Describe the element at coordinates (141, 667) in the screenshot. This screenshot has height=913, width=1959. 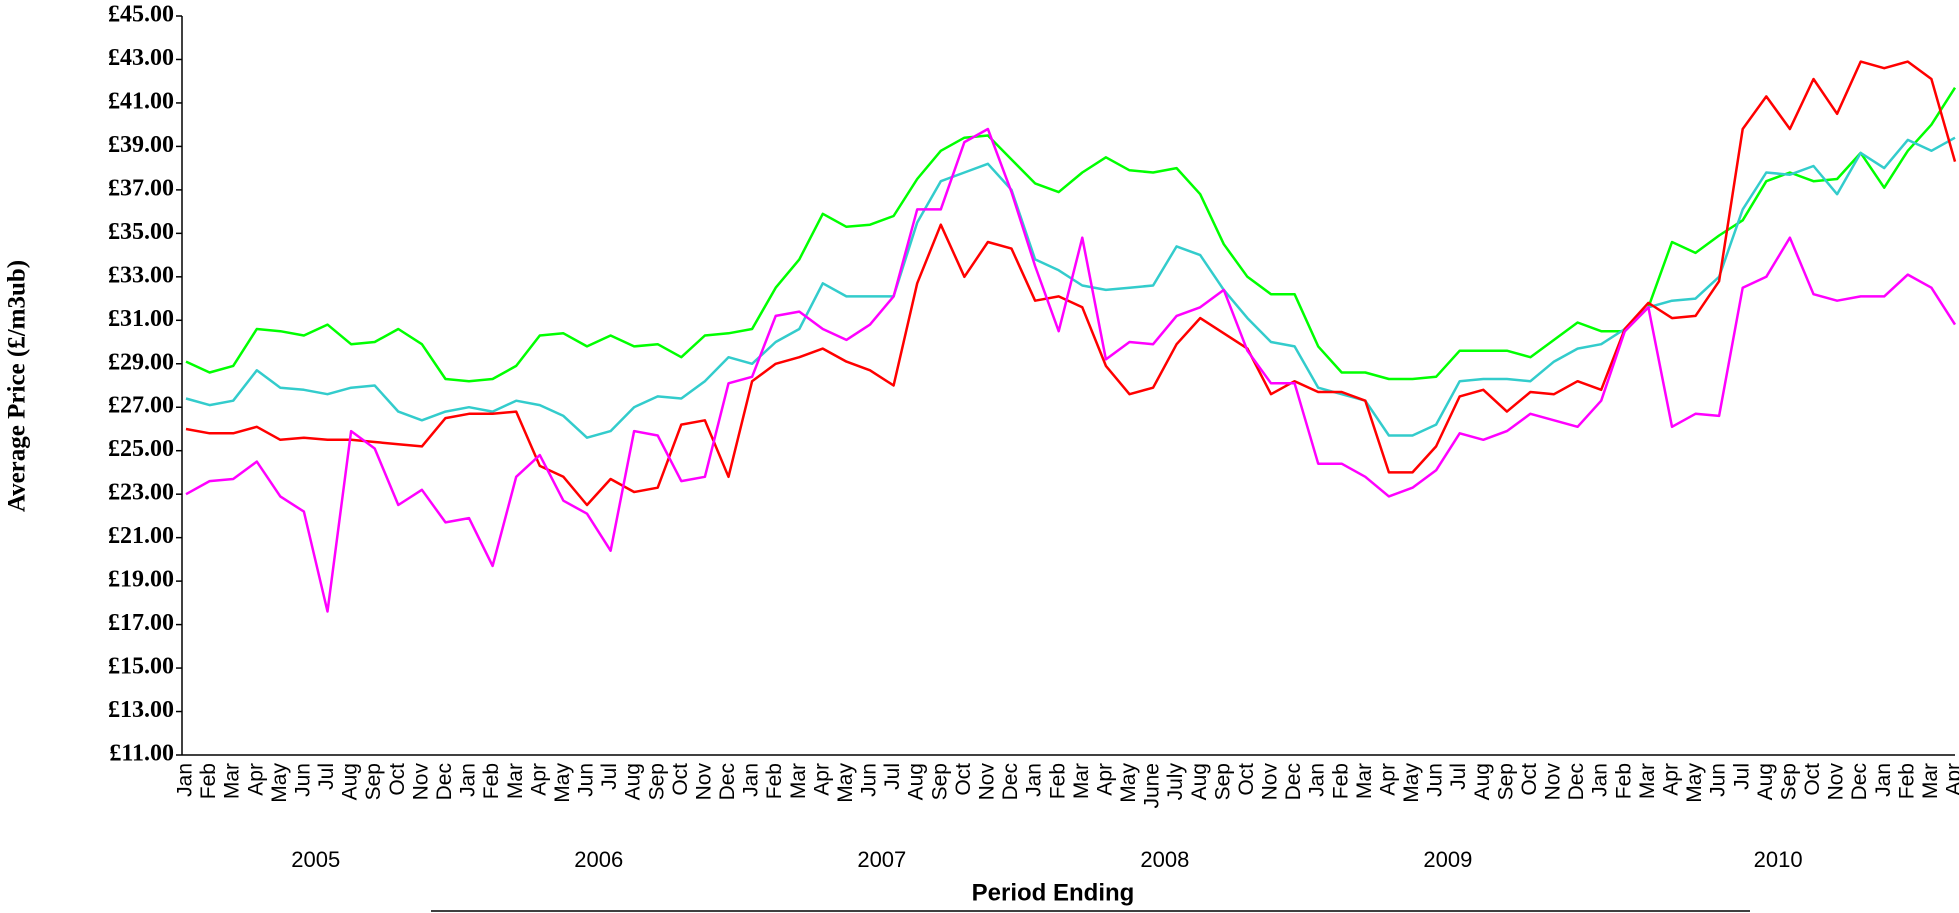
I see `y-tick-label: £15.00` at that location.